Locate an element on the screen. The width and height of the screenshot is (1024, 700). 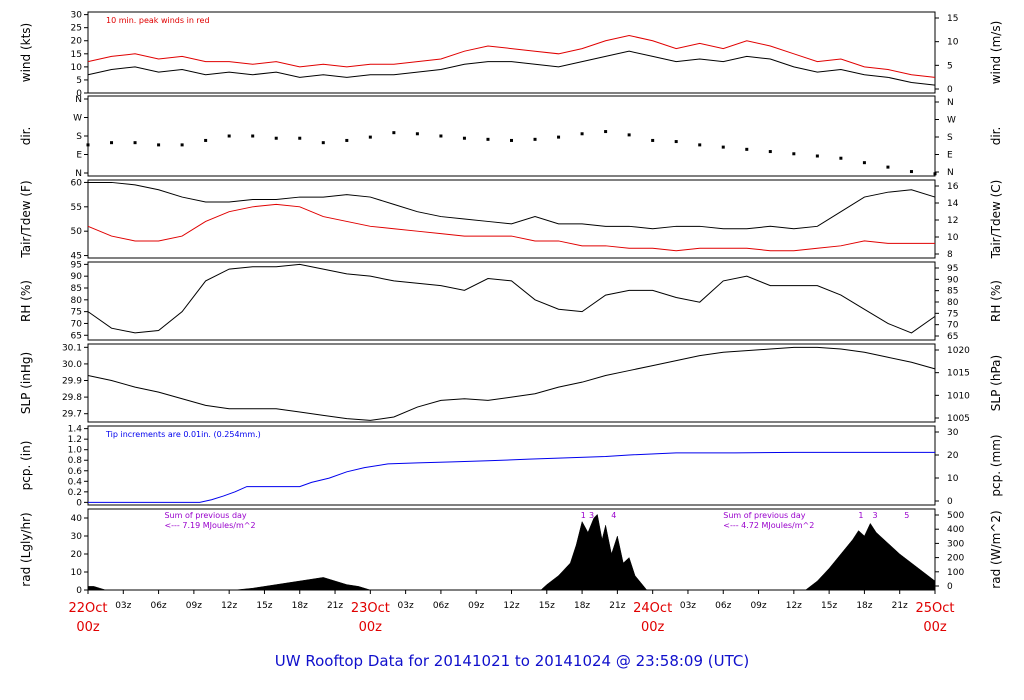
y2-axis-label: dir. is located at coordinates (996, 136).